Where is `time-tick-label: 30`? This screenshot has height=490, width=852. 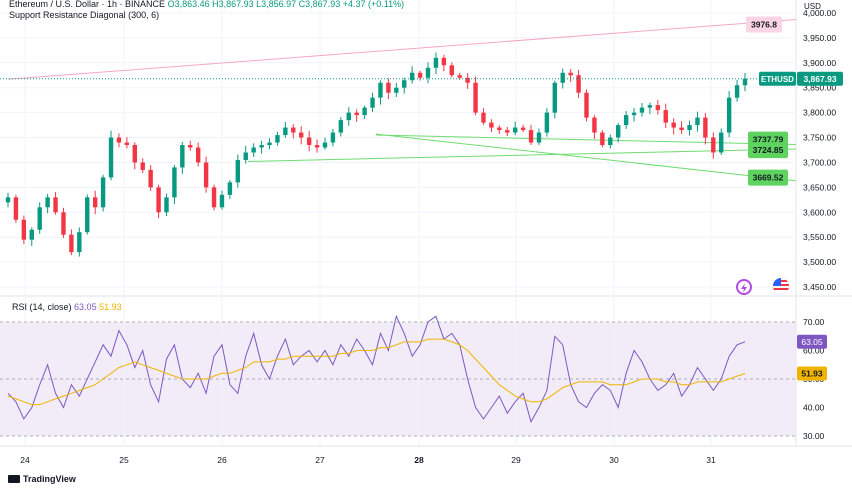
time-tick-label: 30 is located at coordinates (614, 460).